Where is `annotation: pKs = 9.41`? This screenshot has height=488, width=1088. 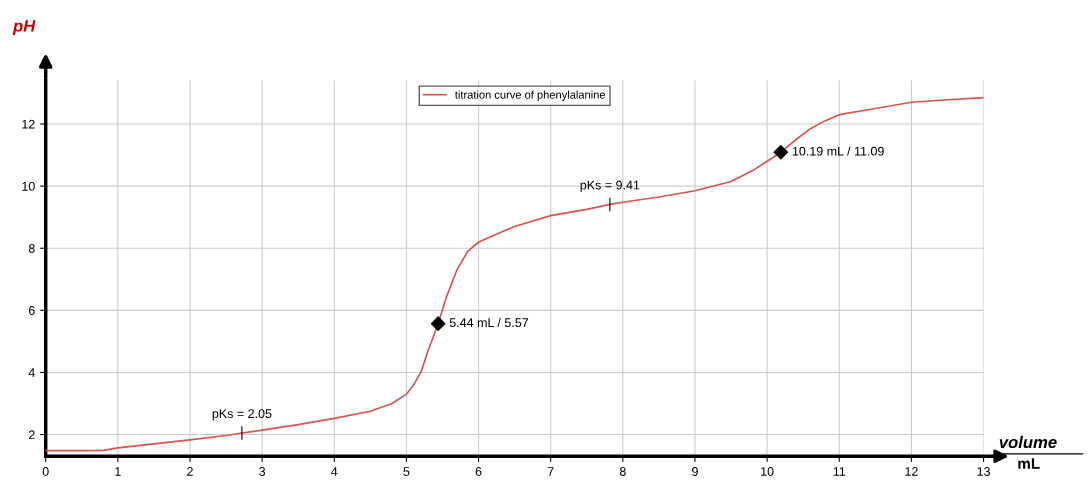 annotation: pKs = 9.41 is located at coordinates (610, 186).